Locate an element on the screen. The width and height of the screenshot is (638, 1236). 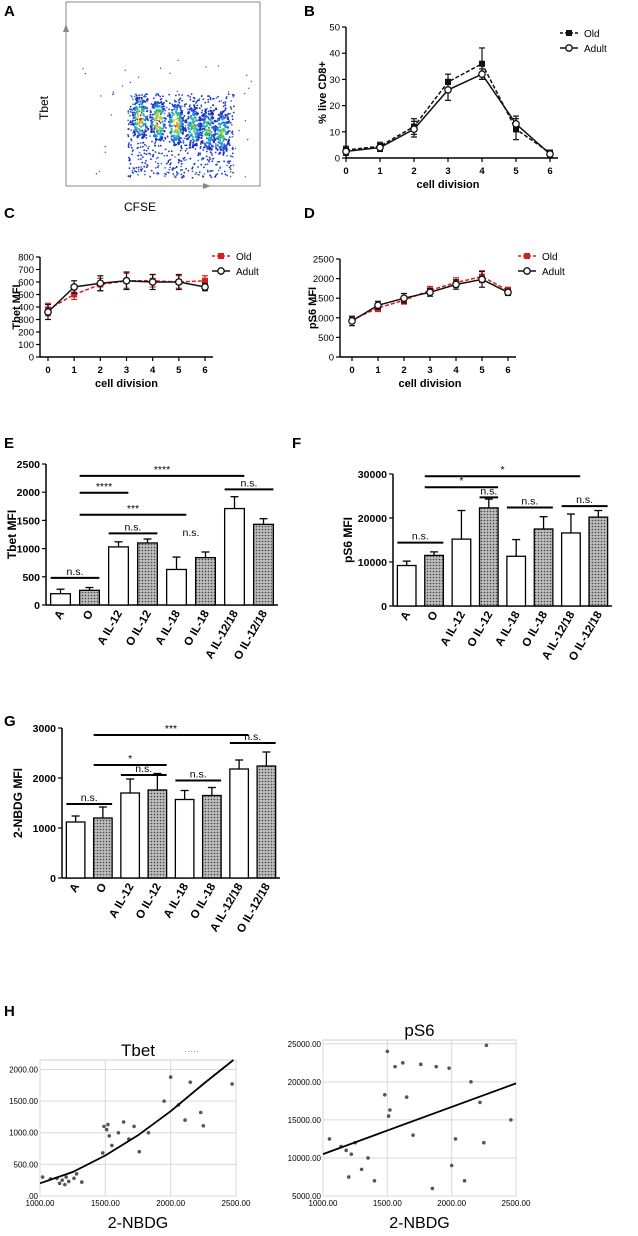
y-tick-label: 30 is located at coordinates (334, 80).